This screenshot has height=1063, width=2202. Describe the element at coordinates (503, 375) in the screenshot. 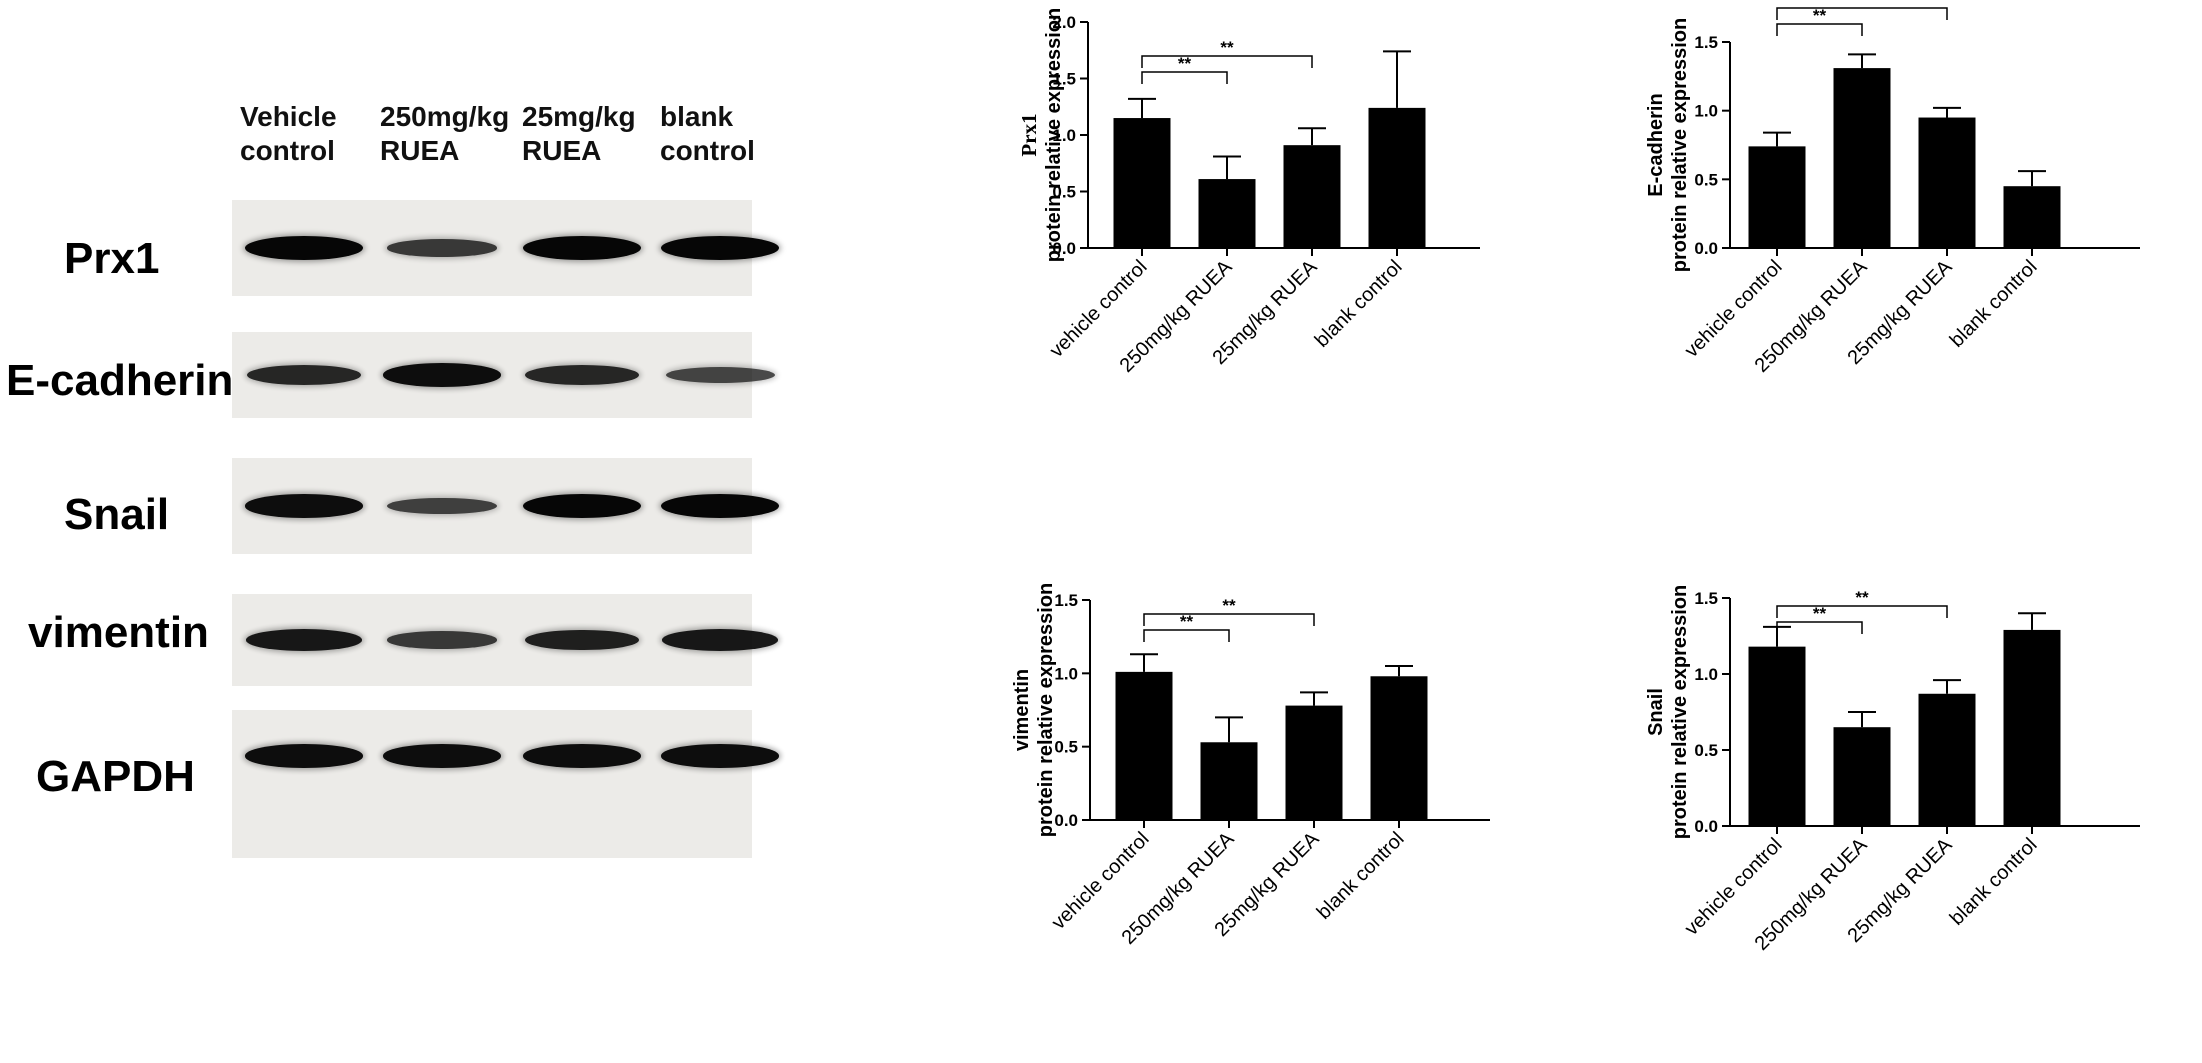

I see `blot-strip-e-cadherin` at that location.